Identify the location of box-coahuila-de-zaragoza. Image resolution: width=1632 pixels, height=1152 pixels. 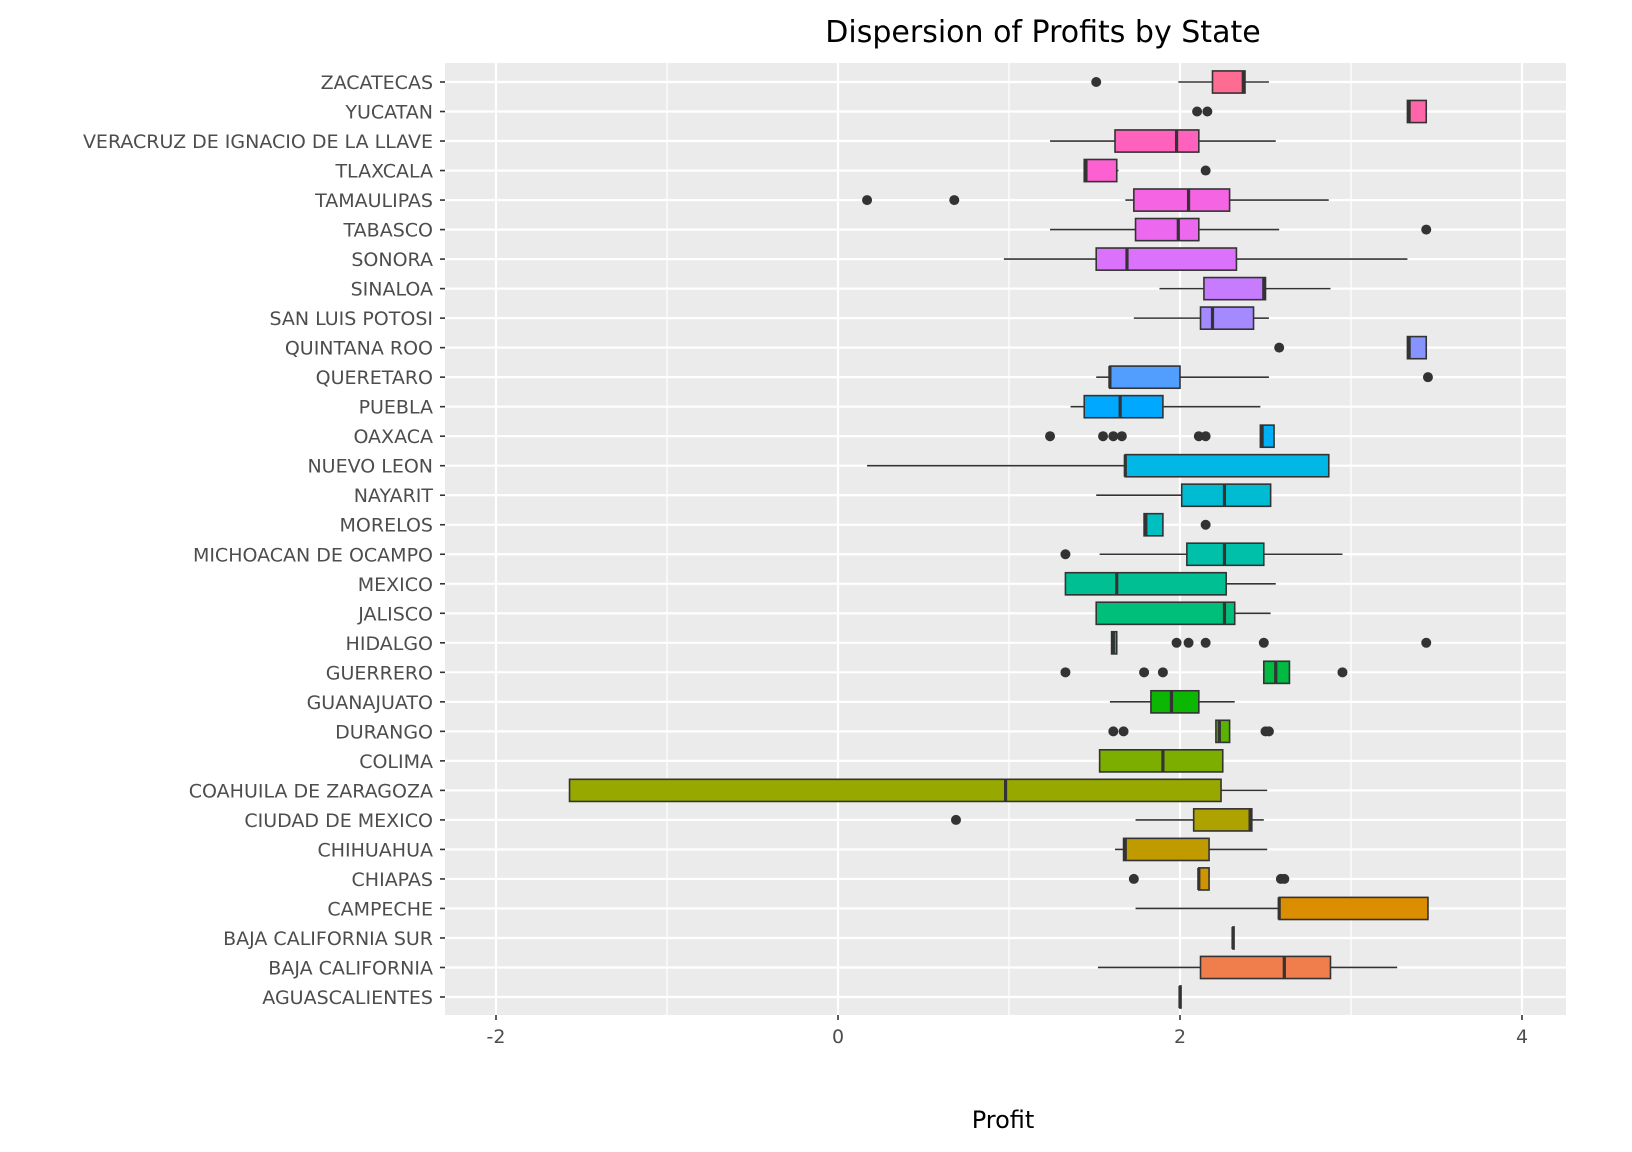
(918, 790).